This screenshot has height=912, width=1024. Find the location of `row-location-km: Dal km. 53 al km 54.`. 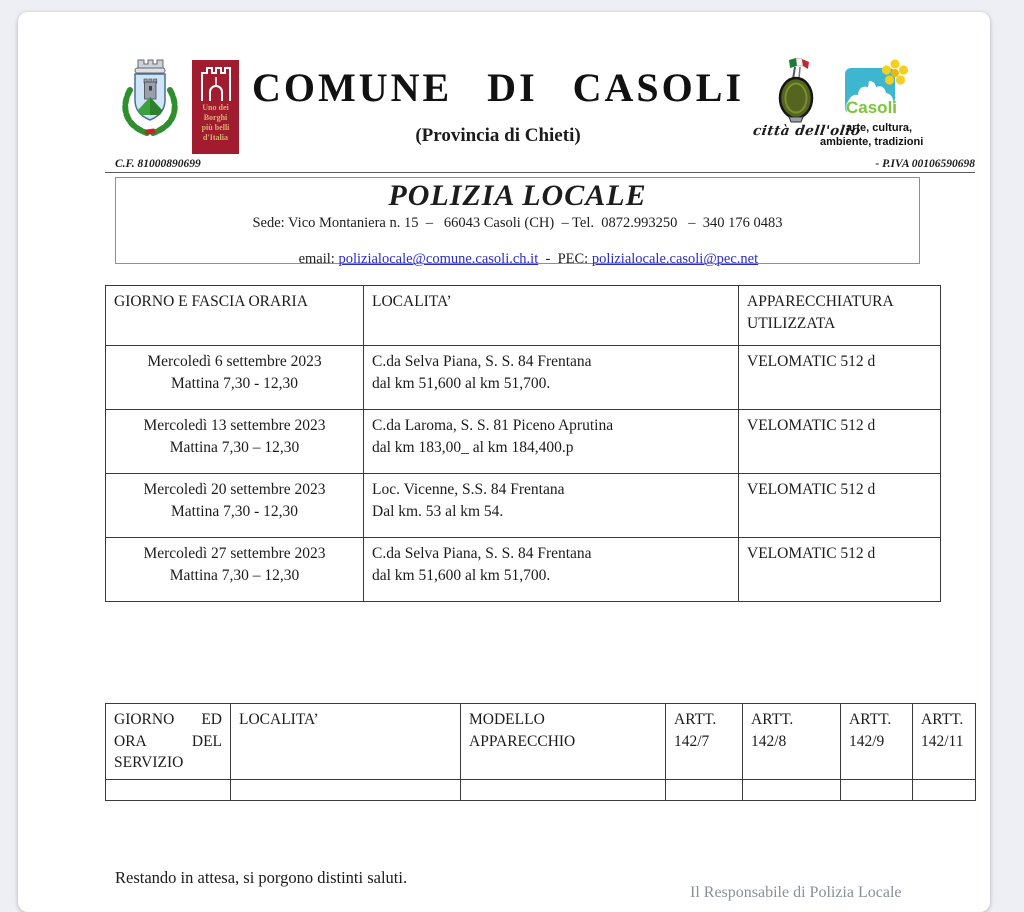

row-location-km: Dal km. 53 al km 54. is located at coordinates (438, 511).